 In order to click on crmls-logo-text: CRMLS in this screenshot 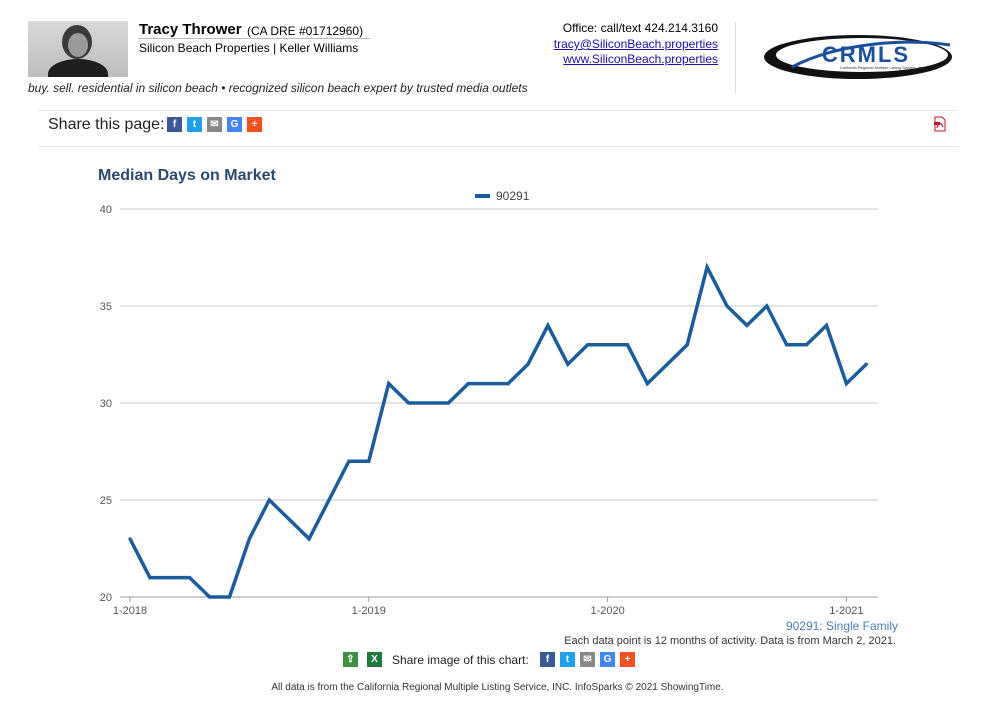, I will do `click(866, 54)`.